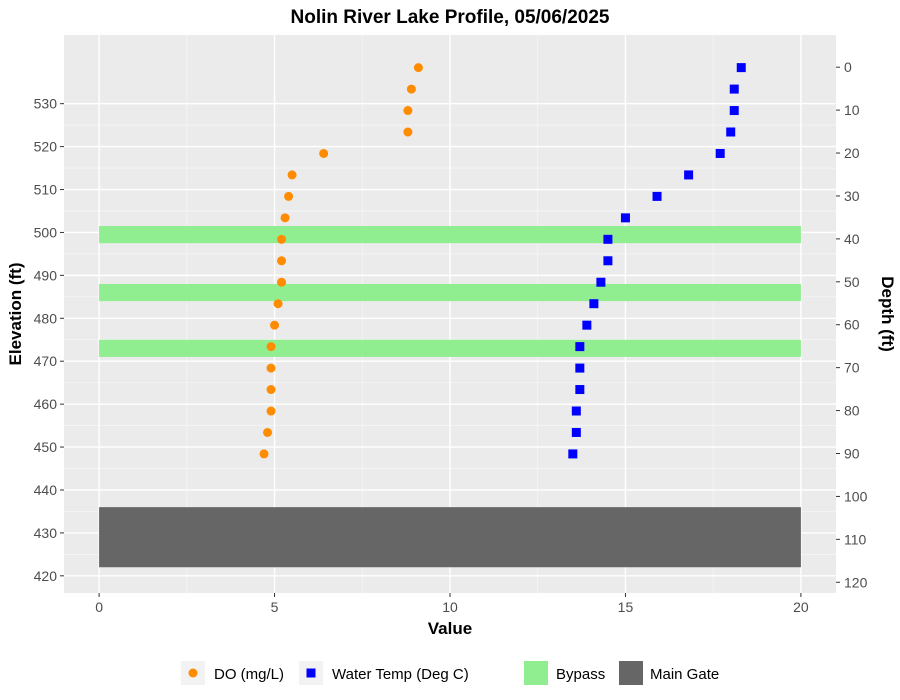  What do you see at coordinates (46, 533) in the screenshot?
I see `y-tick-label: 430` at bounding box center [46, 533].